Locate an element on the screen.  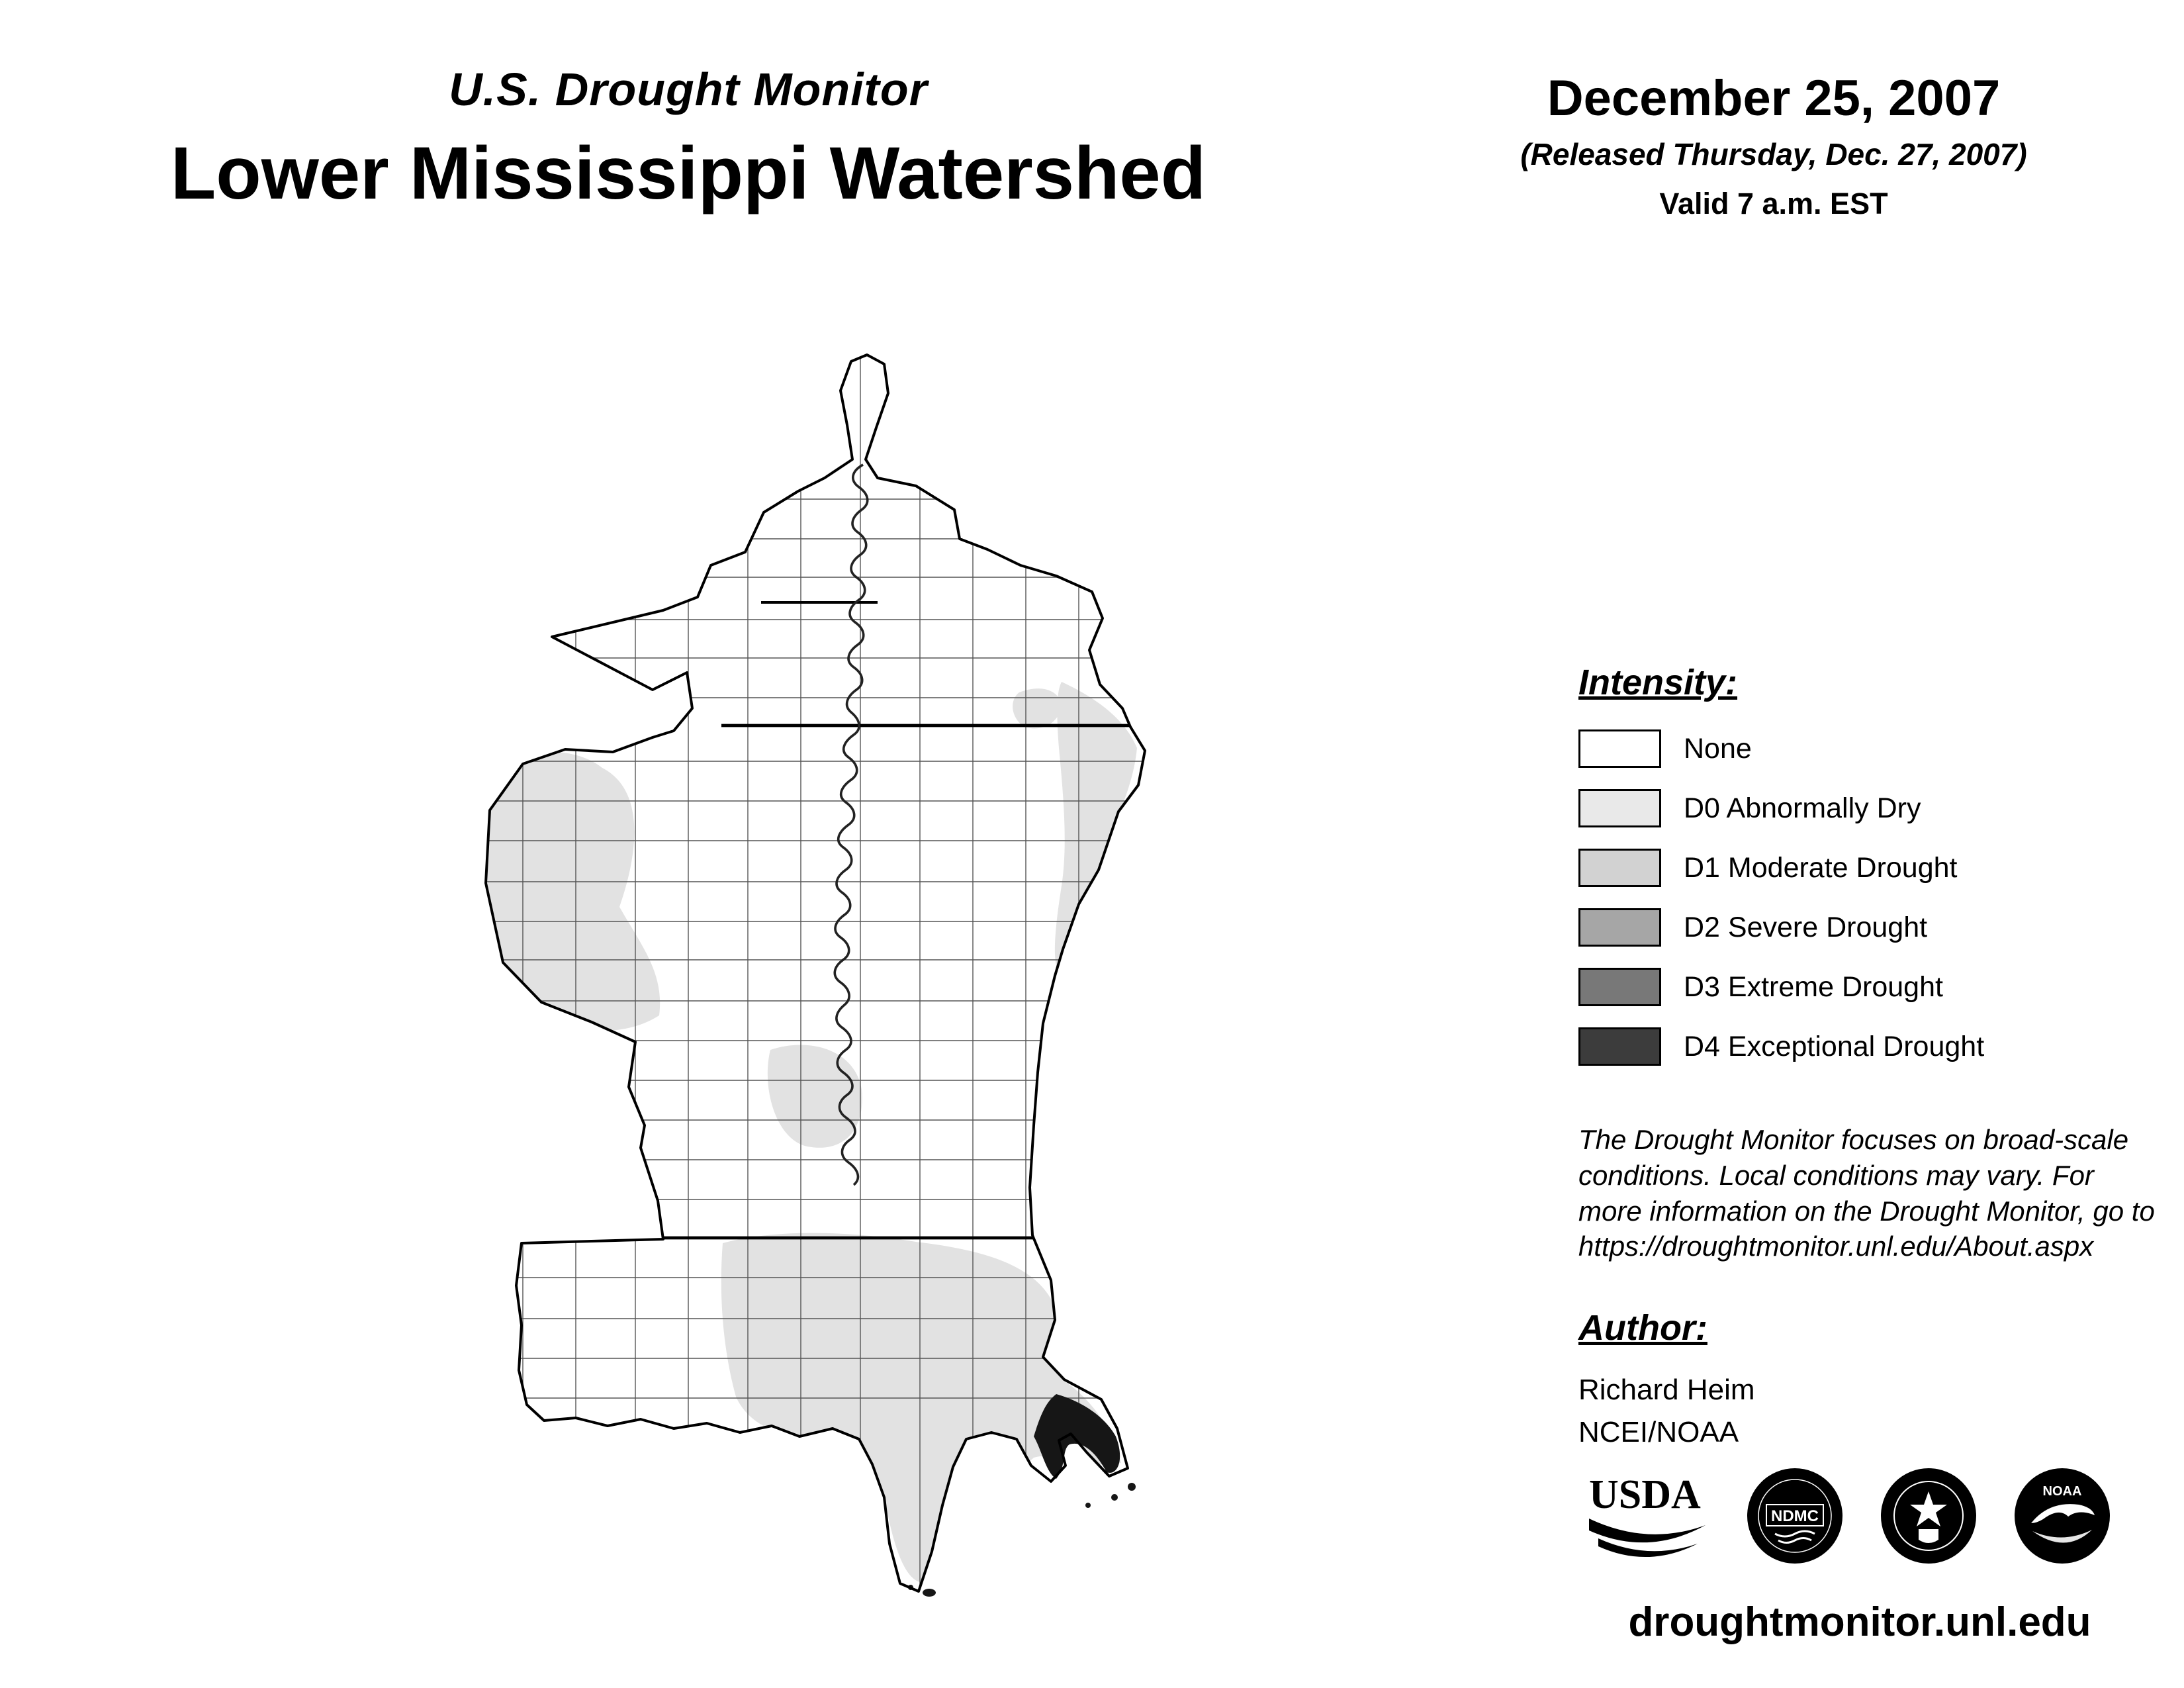
ndmc-logo-text: NDMC is located at coordinates (1795, 1516).